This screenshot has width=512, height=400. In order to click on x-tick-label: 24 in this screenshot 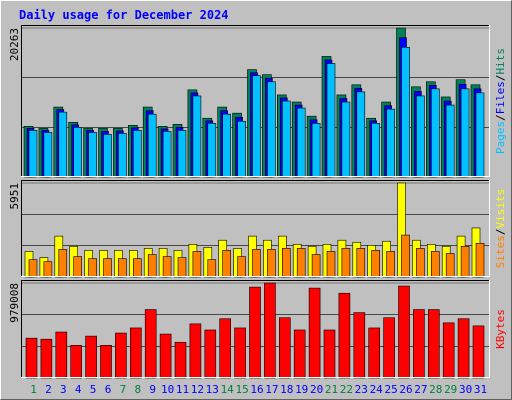, I will do `click(377, 389)`.